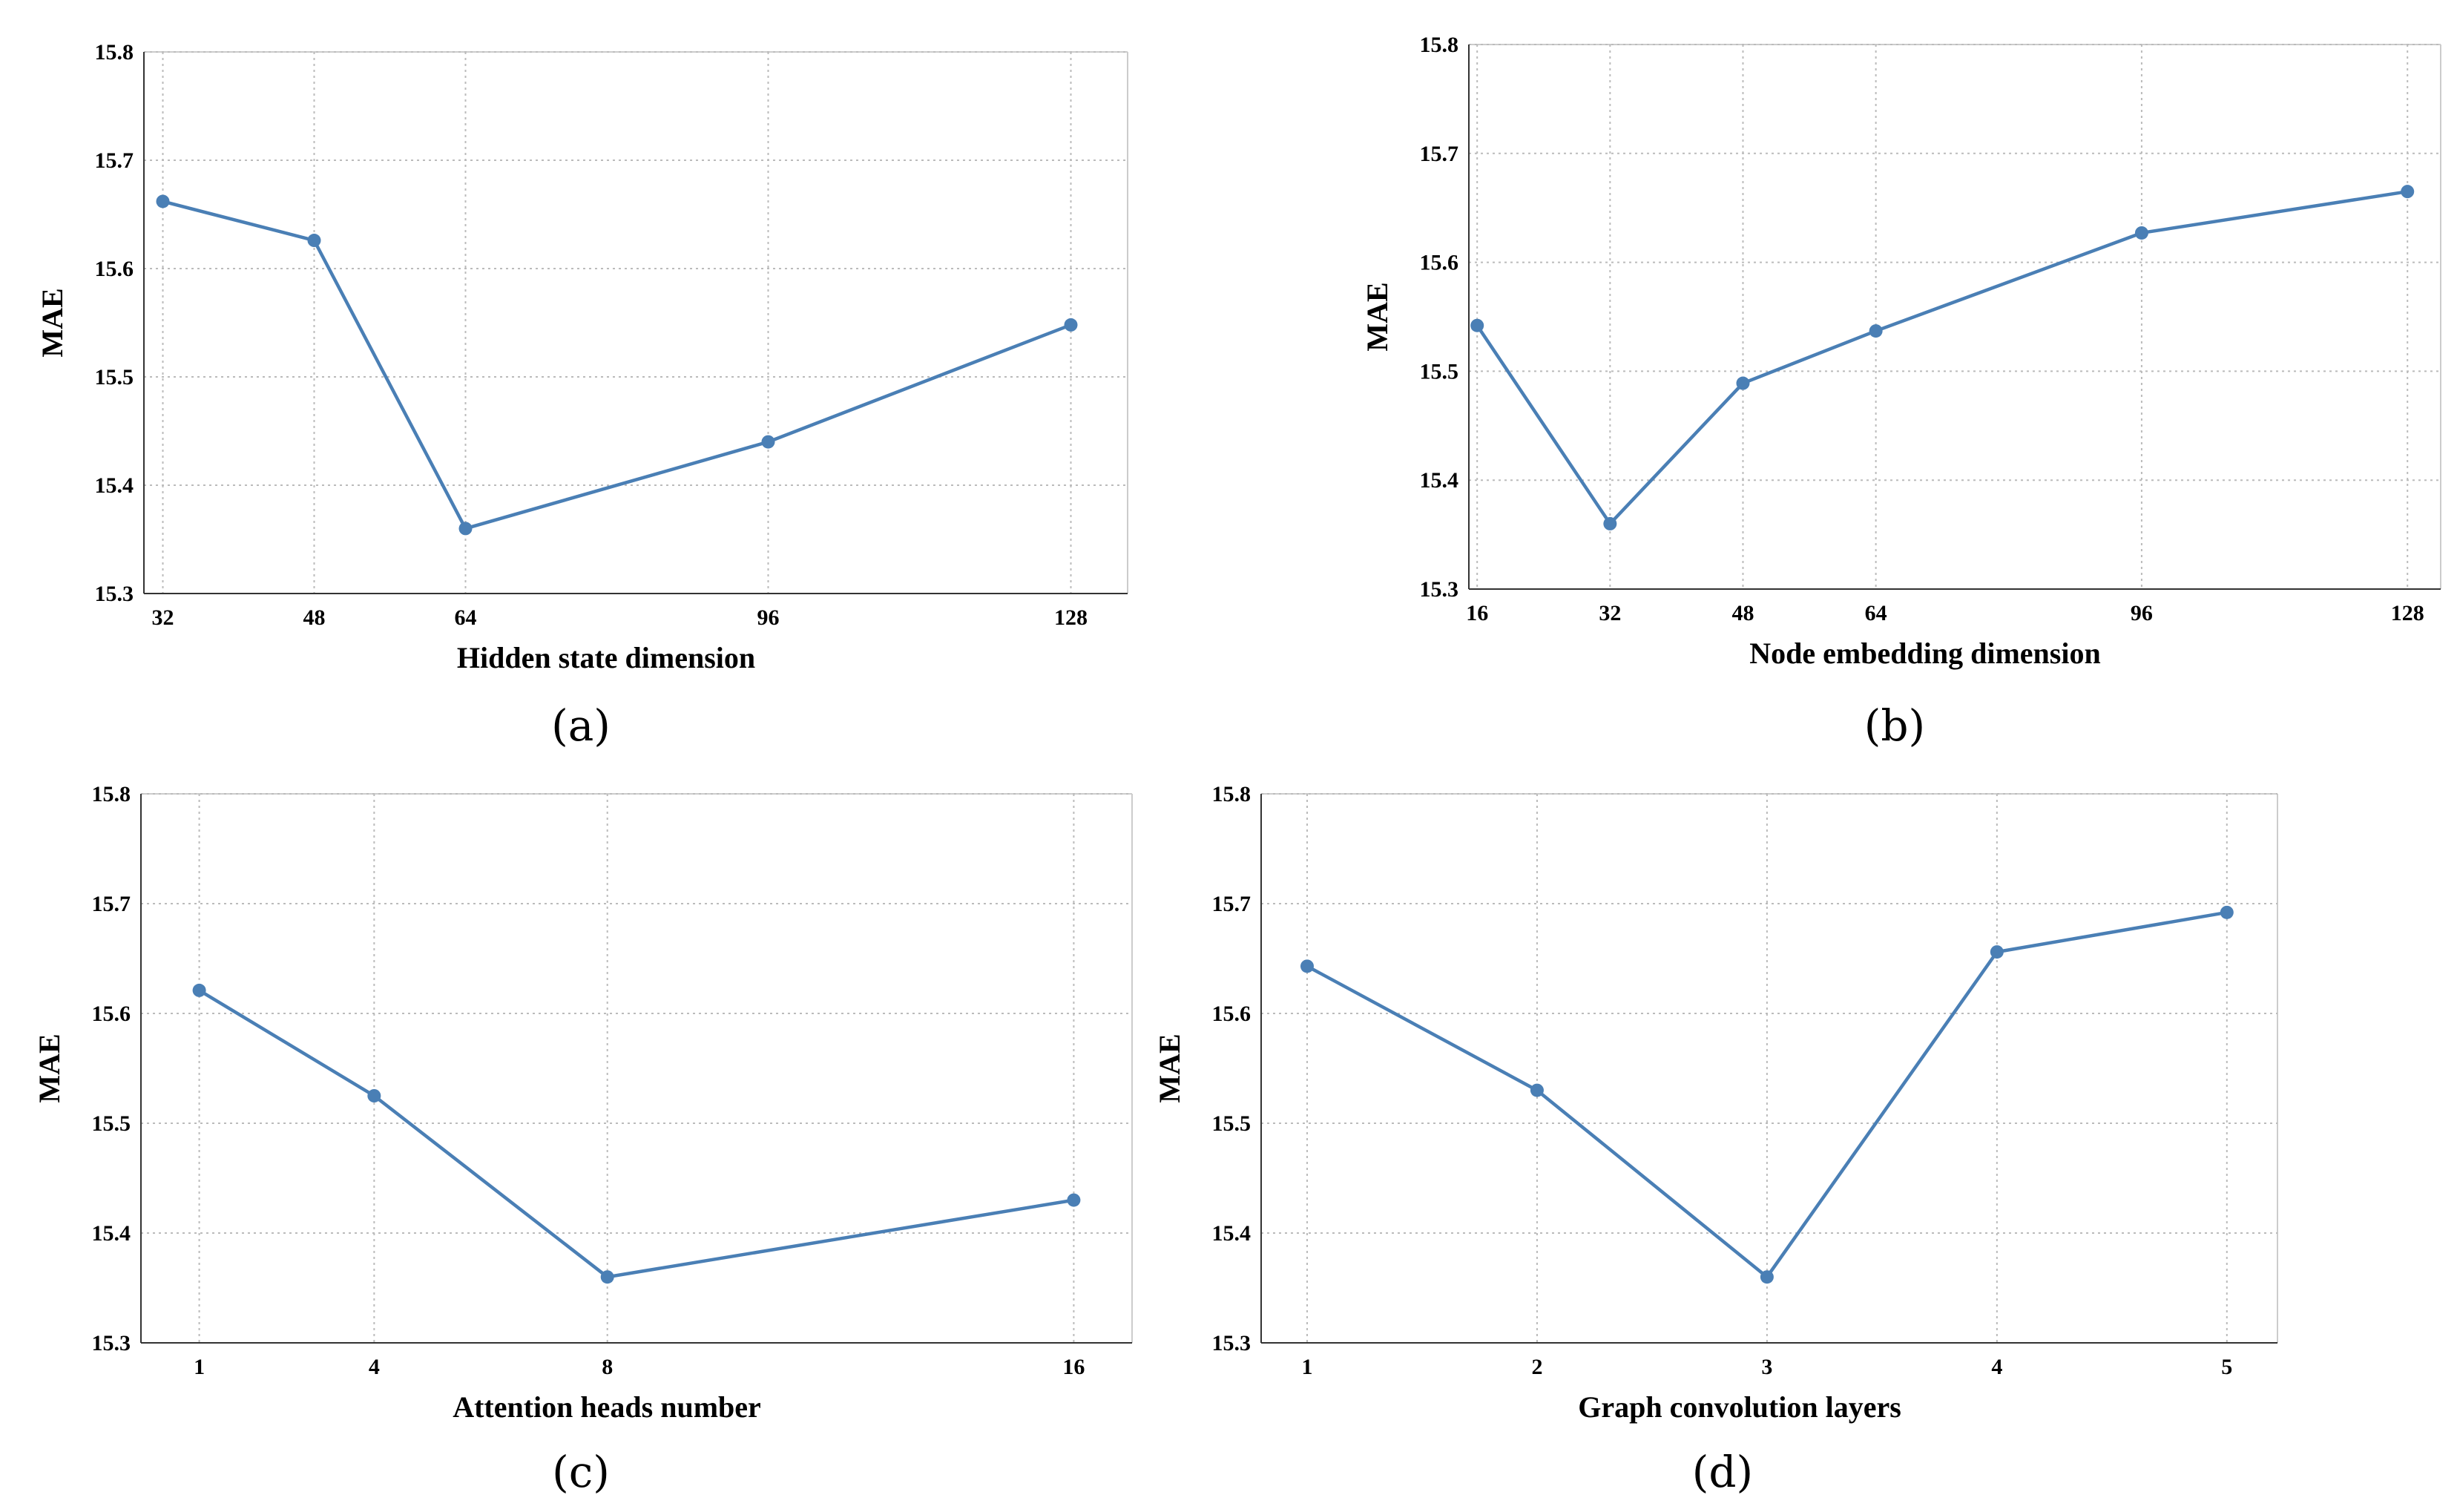  Describe the element at coordinates (1722, 1472) in the screenshot. I see `panel-caption-d: (d)` at that location.